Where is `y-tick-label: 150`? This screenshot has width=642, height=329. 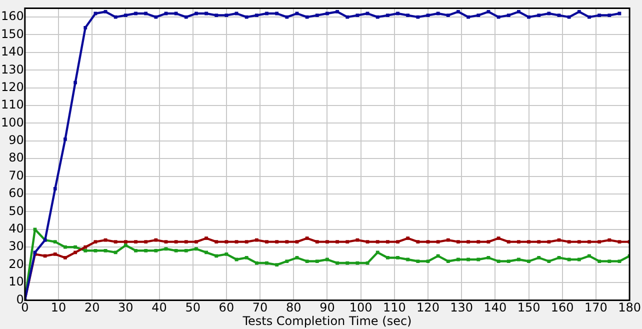
y-tick-label: 150 is located at coordinates (12, 33).